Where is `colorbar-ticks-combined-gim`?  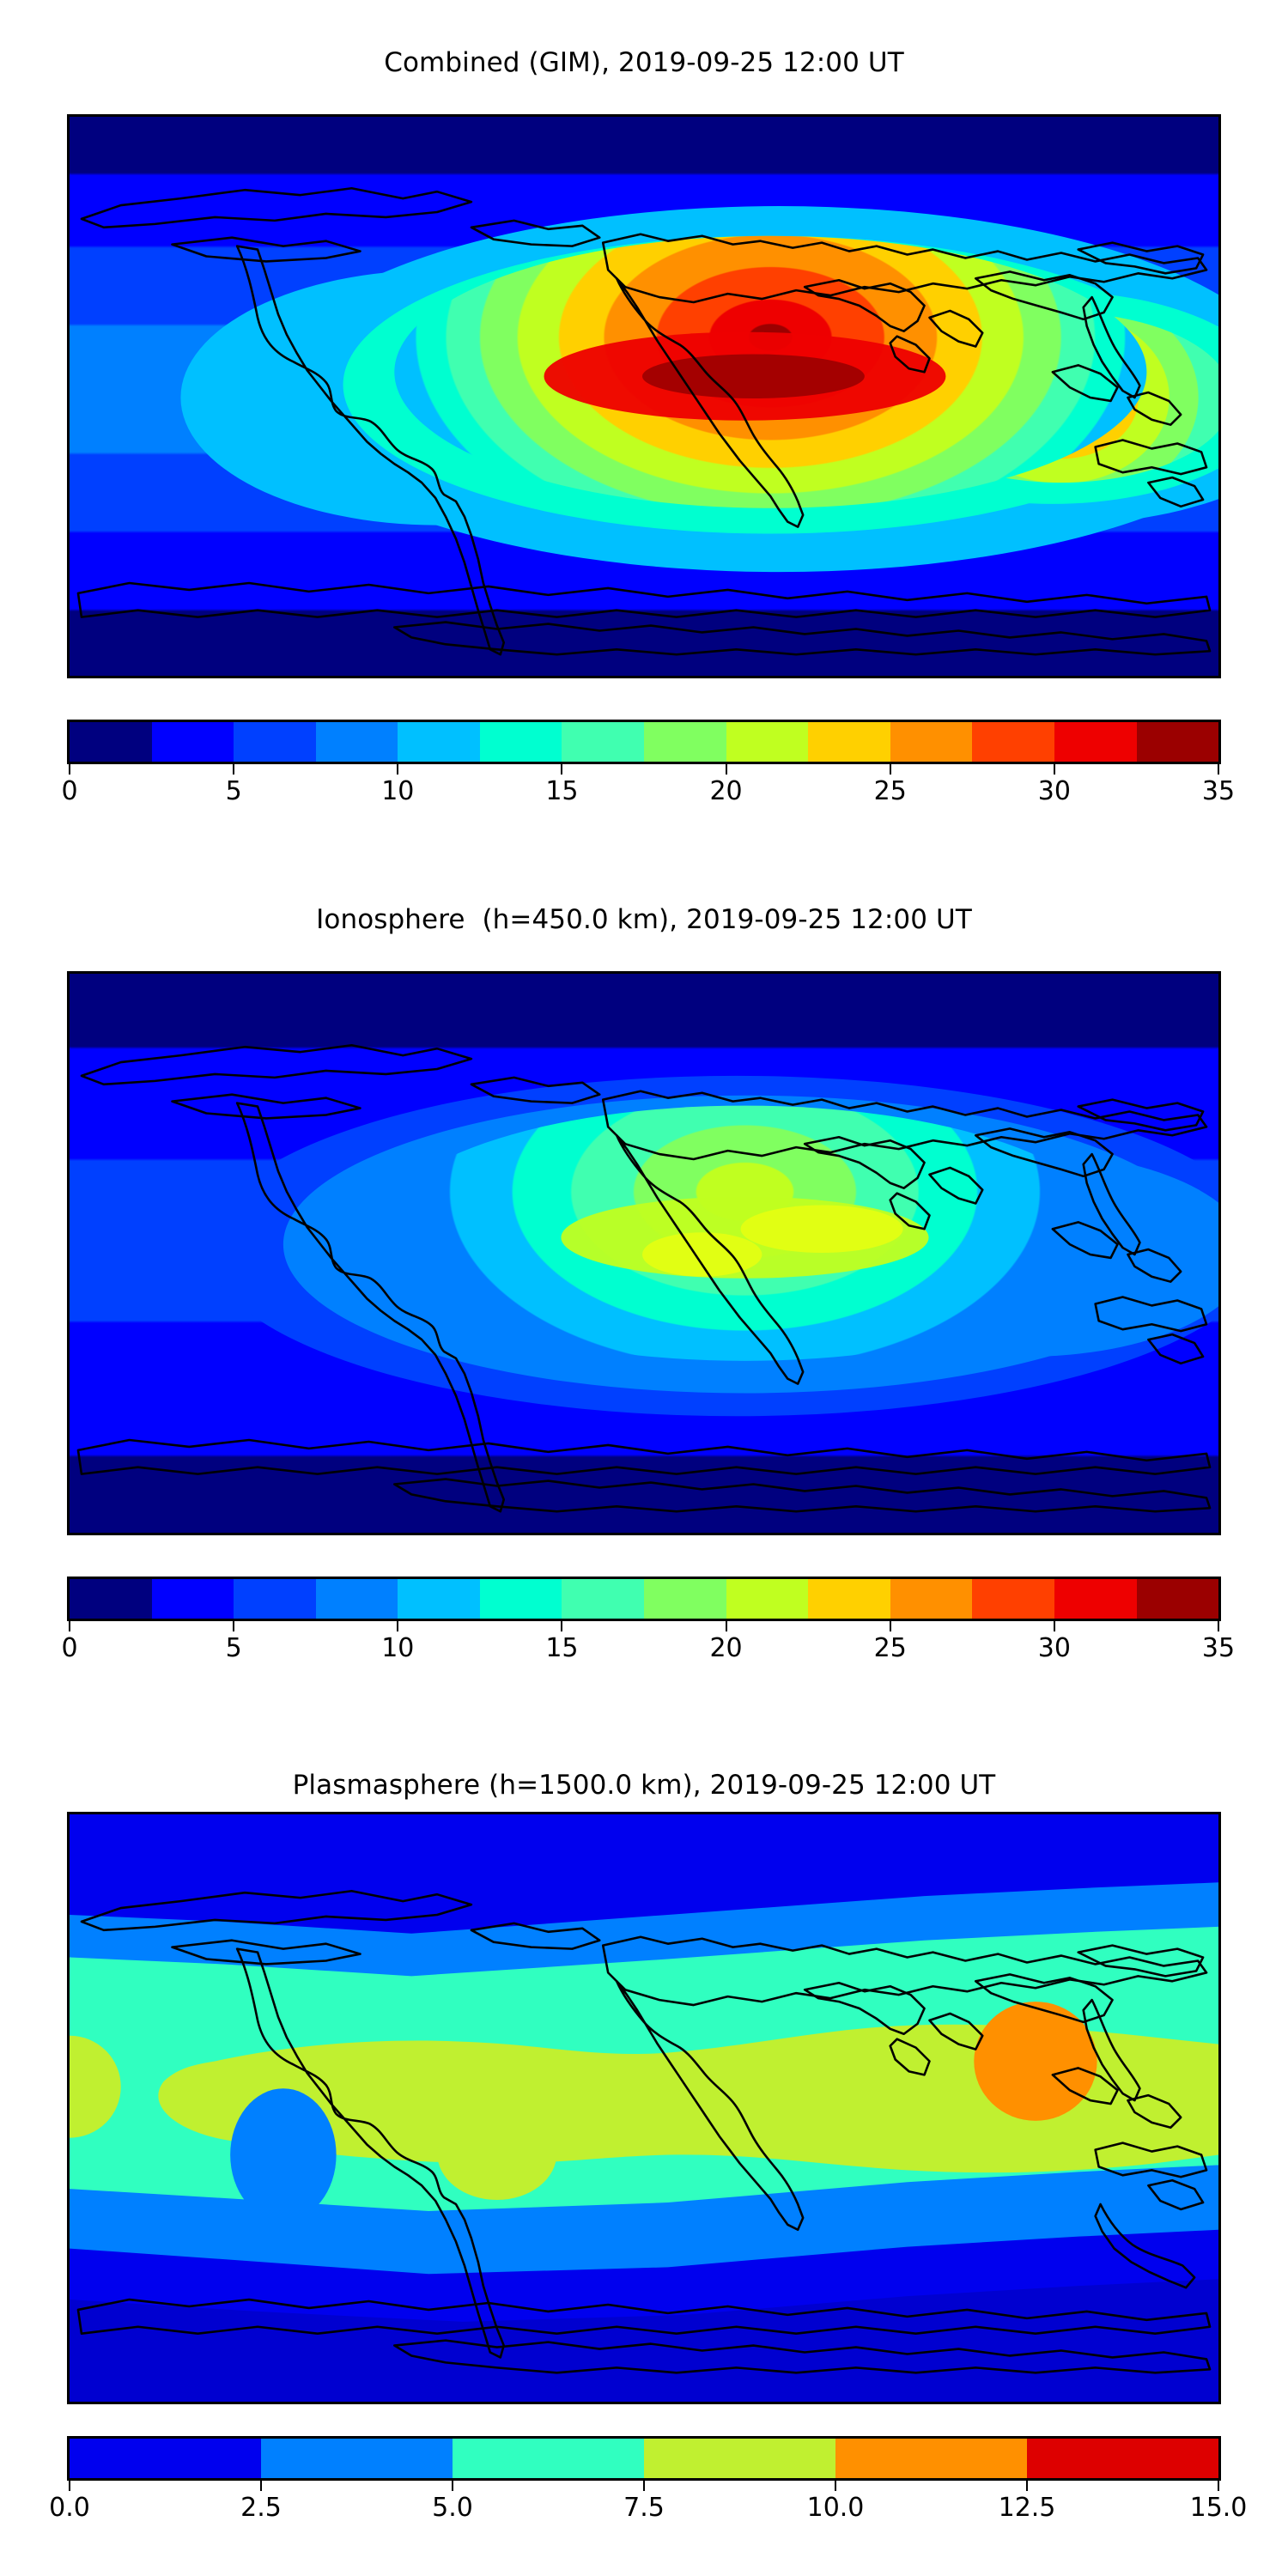
colorbar-ticks-combined-gim is located at coordinates (644, 770).